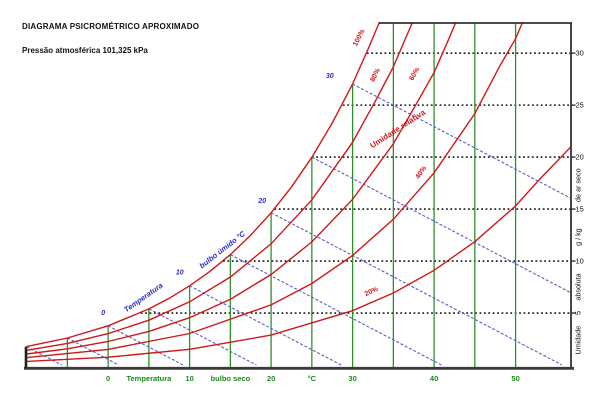  I want to click on annotation-80-: 80%, so click(375, 75).